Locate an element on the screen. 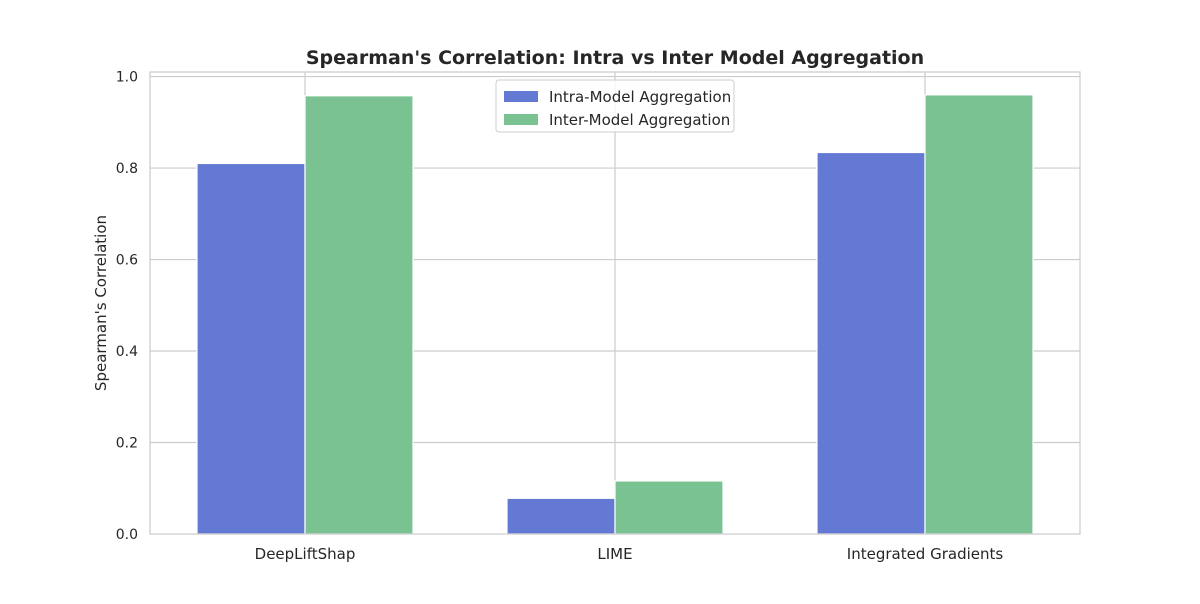  y-tick-label: 1.0 is located at coordinates (127, 78).